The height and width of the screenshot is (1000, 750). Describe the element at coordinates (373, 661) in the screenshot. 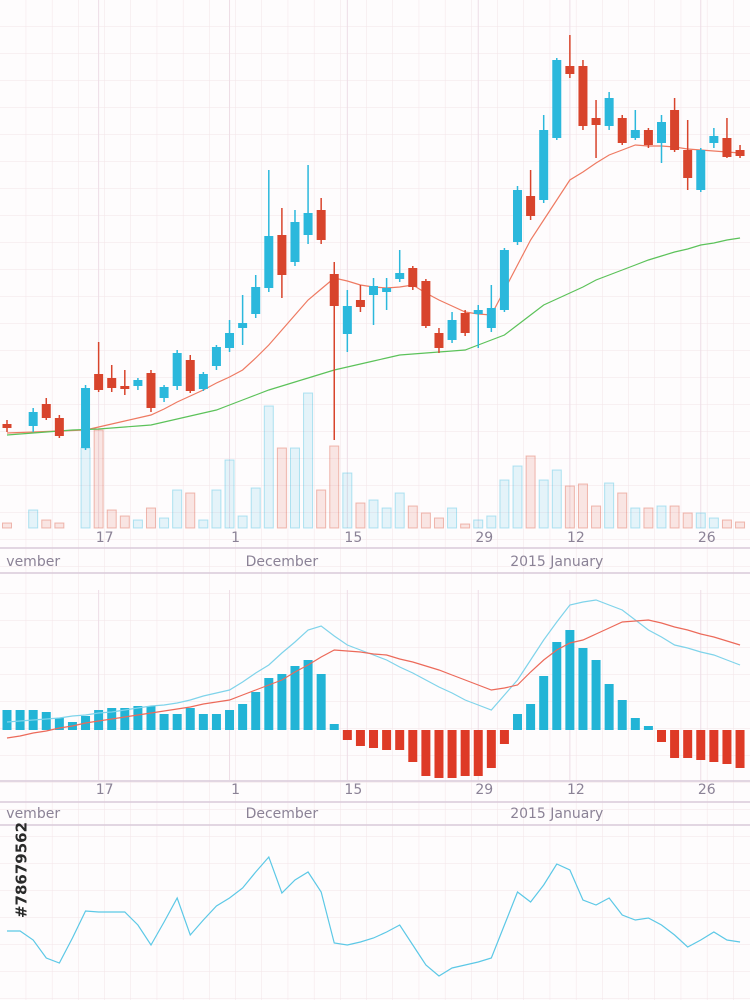

I see `macd-line` at that location.